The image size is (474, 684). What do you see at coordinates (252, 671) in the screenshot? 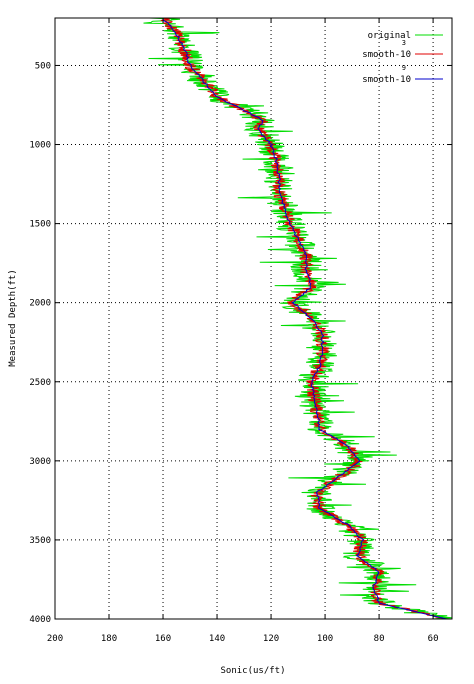
I see `x-axis-title: Sonic(us/ft)` at bounding box center [252, 671].